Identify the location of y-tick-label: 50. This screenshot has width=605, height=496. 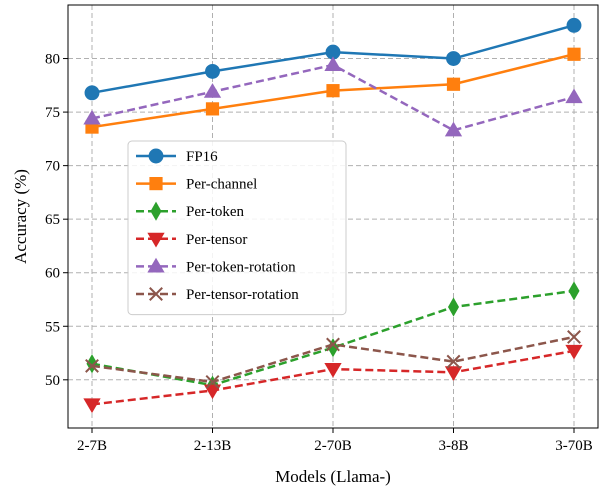
(52, 381).